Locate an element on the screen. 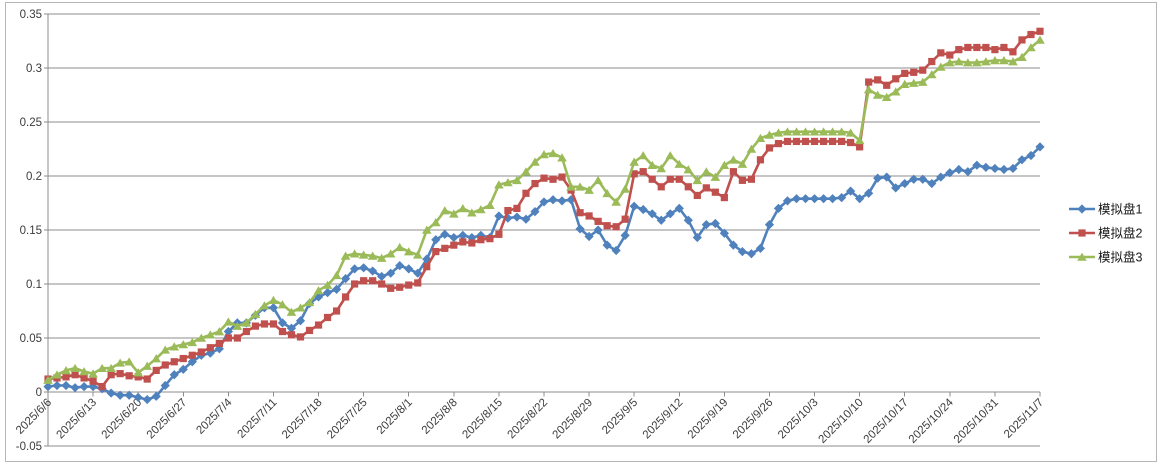 This screenshot has height=467, width=1160. x-tick-label: 2025/7/4 is located at coordinates (214, 416).